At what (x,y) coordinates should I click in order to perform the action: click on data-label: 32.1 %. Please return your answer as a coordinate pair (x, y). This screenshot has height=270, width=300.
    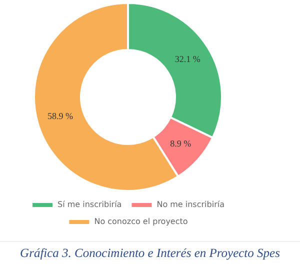
    Looking at the image, I should click on (187, 59).